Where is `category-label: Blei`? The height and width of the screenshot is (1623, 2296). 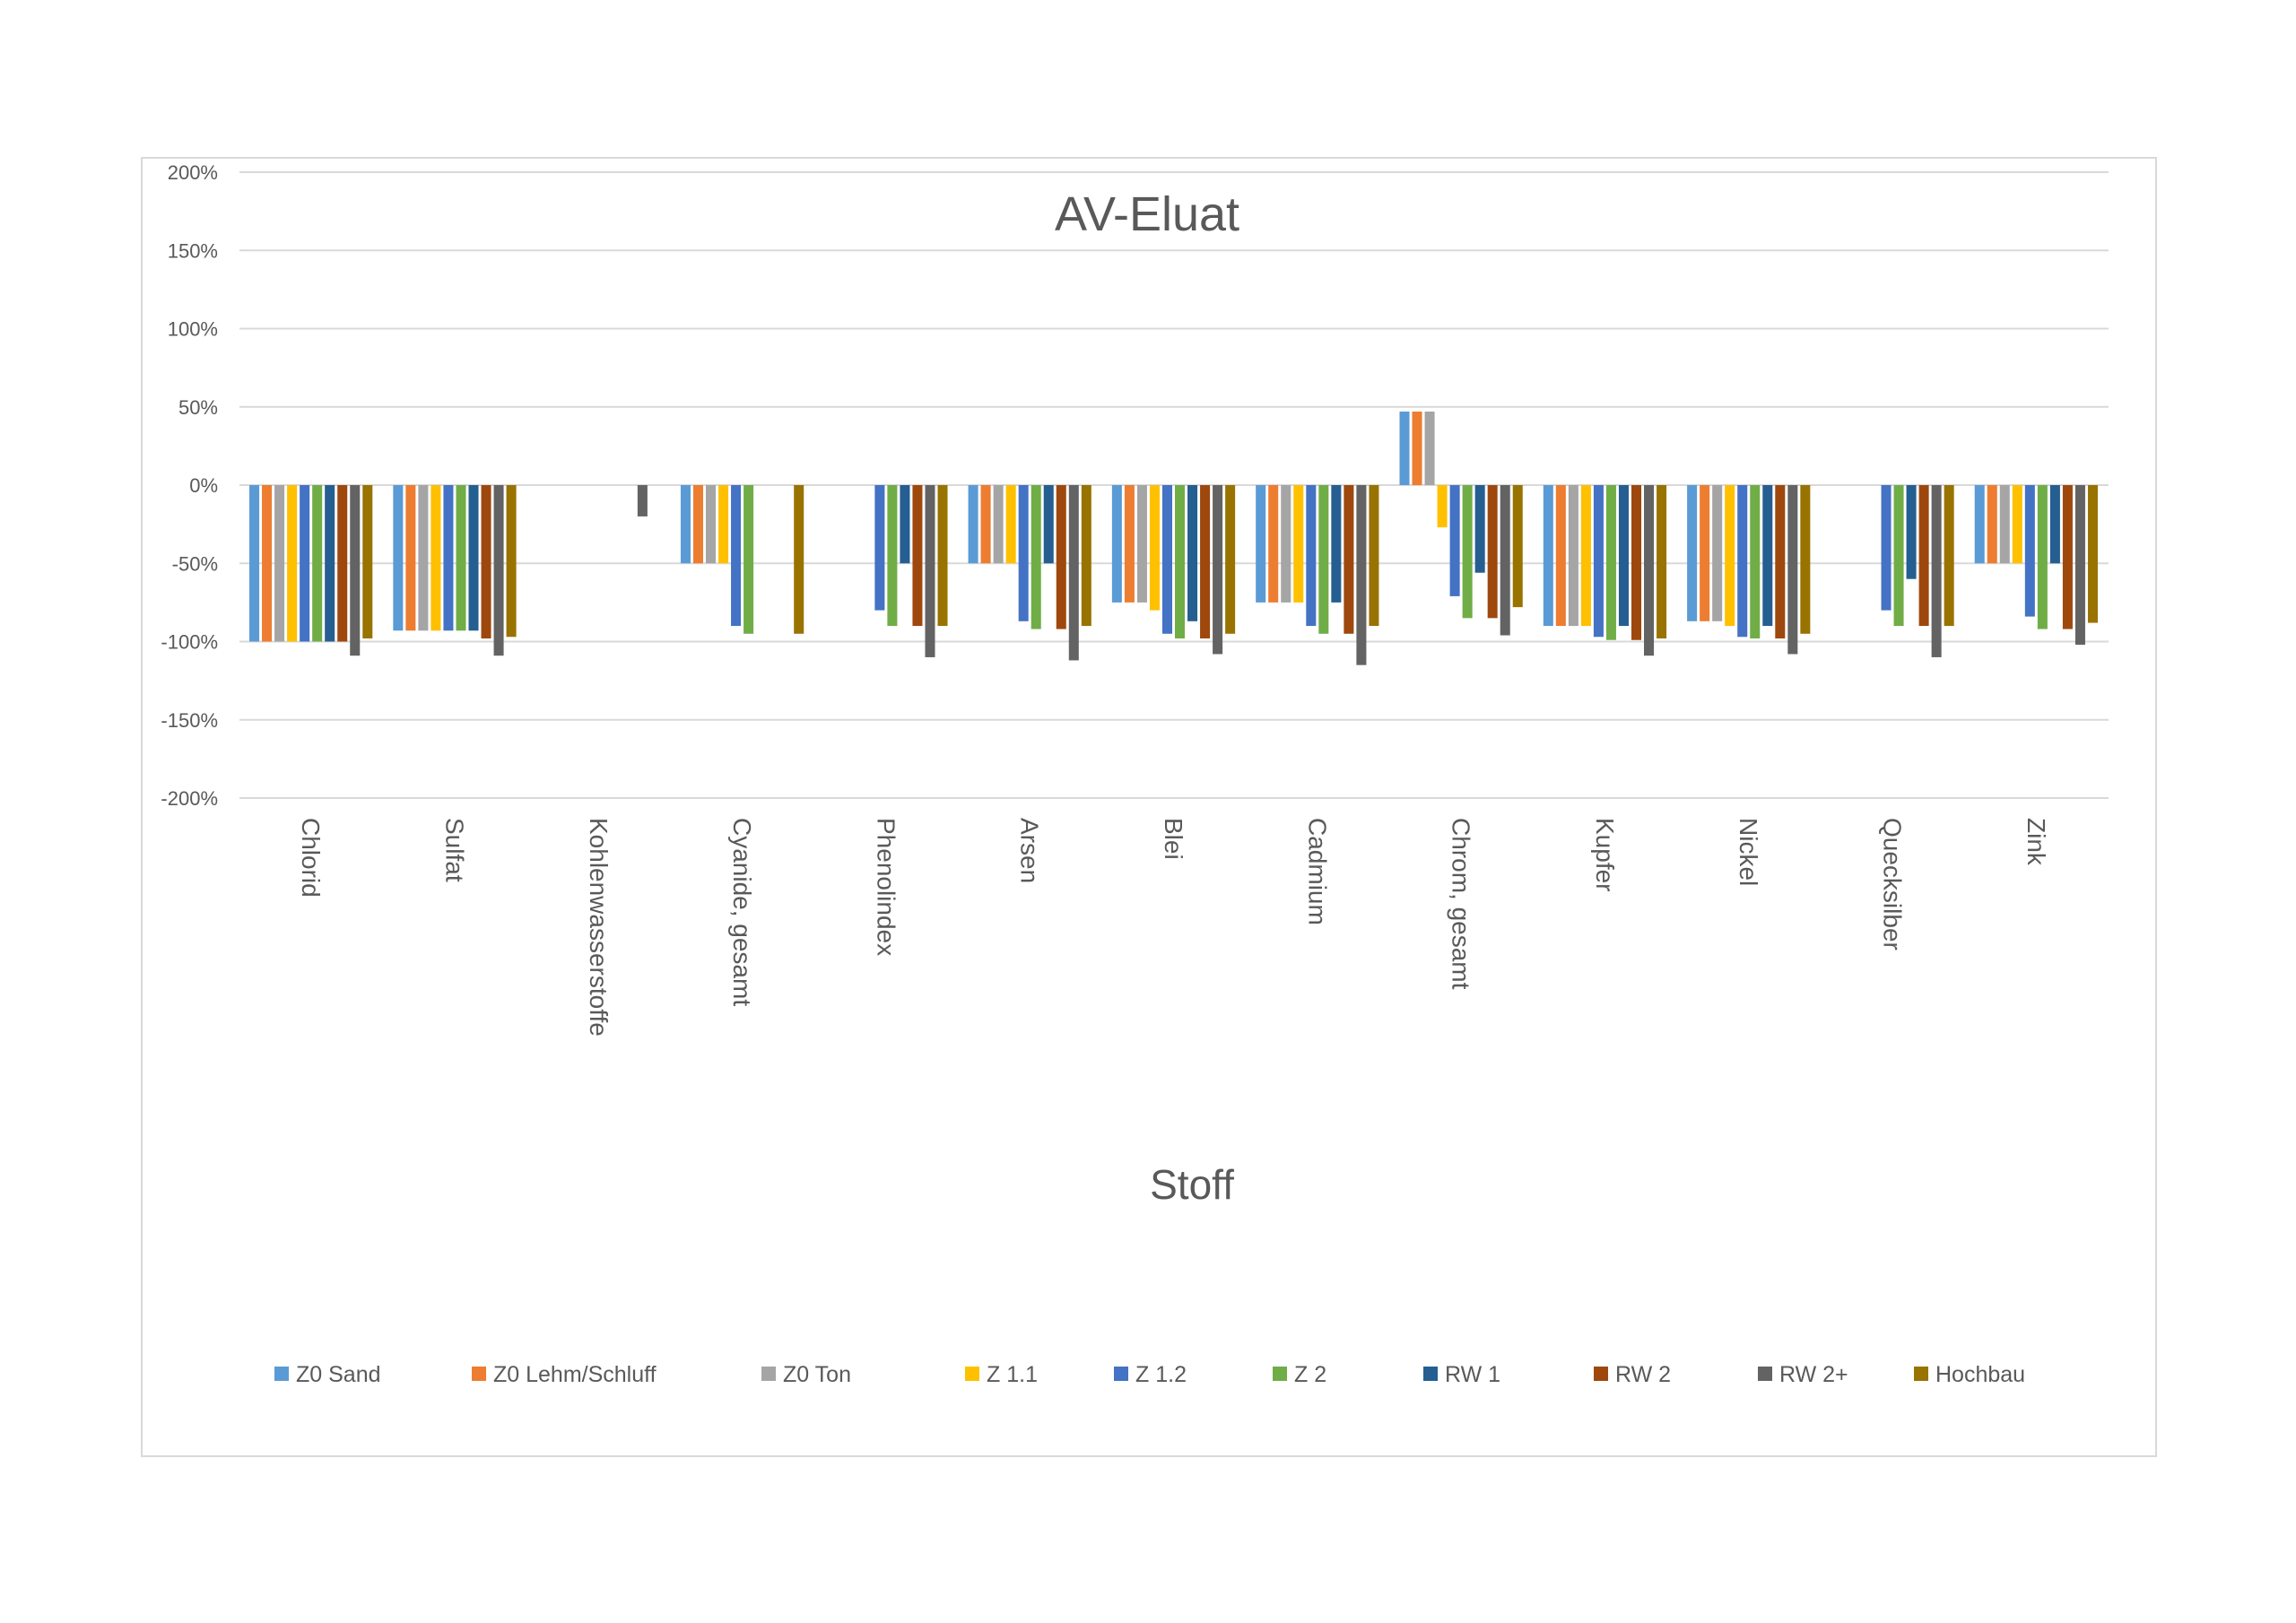 category-label: Blei is located at coordinates (1173, 839).